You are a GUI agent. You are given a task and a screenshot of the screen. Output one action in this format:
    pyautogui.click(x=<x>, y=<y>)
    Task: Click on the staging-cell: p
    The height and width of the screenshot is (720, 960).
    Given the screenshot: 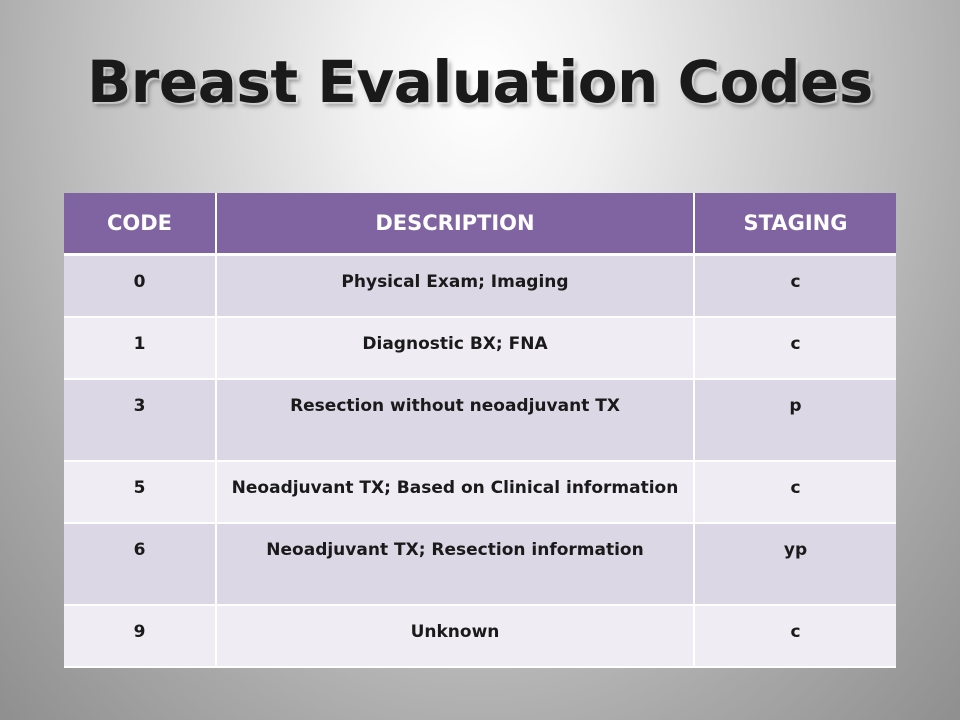 What is the action you would take?
    pyautogui.click(x=795, y=420)
    